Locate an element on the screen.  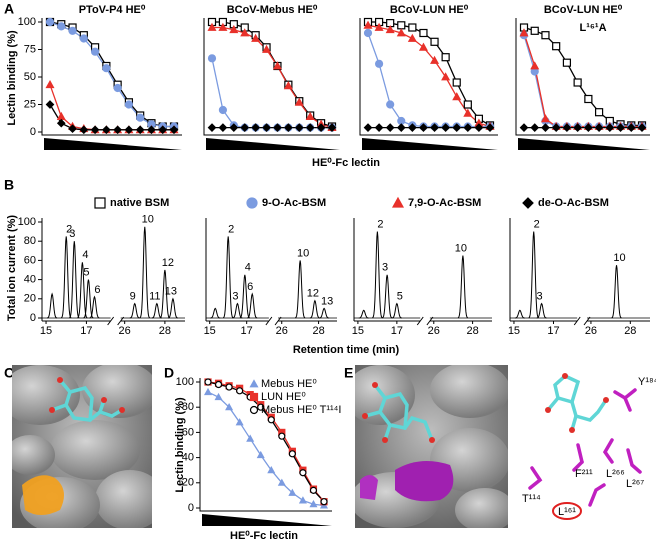
peak-label: 4 is located at coordinates (85, 255).